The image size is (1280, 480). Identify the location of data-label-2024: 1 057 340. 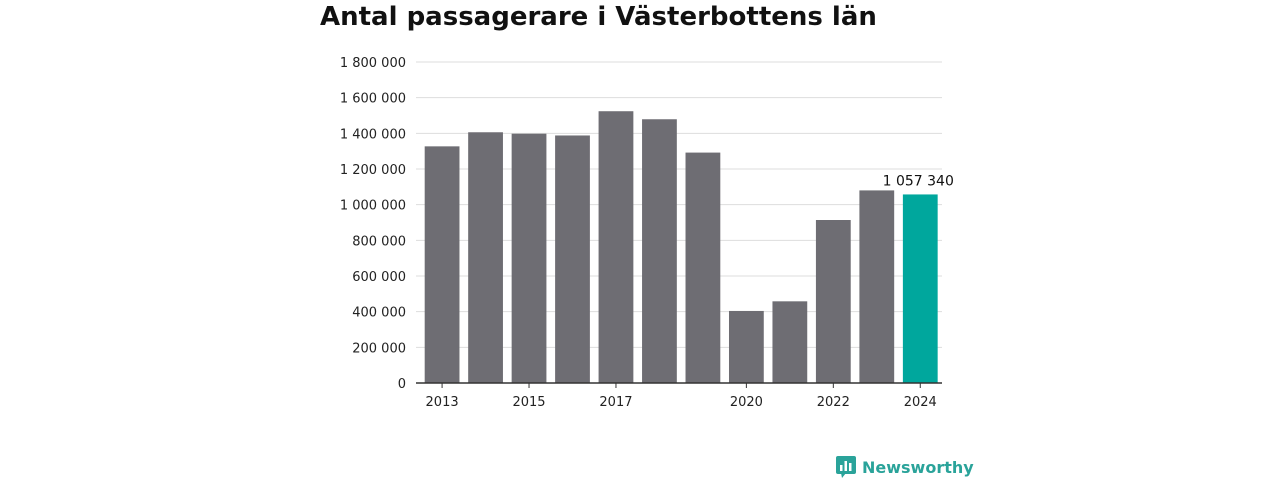
(918, 181).